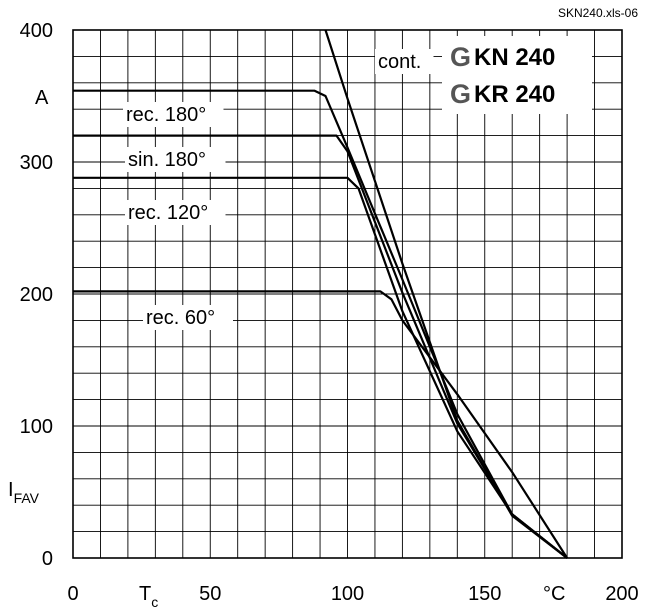 The image size is (653, 611). I want to click on series-label-1: rec. 180°, so click(166, 115).